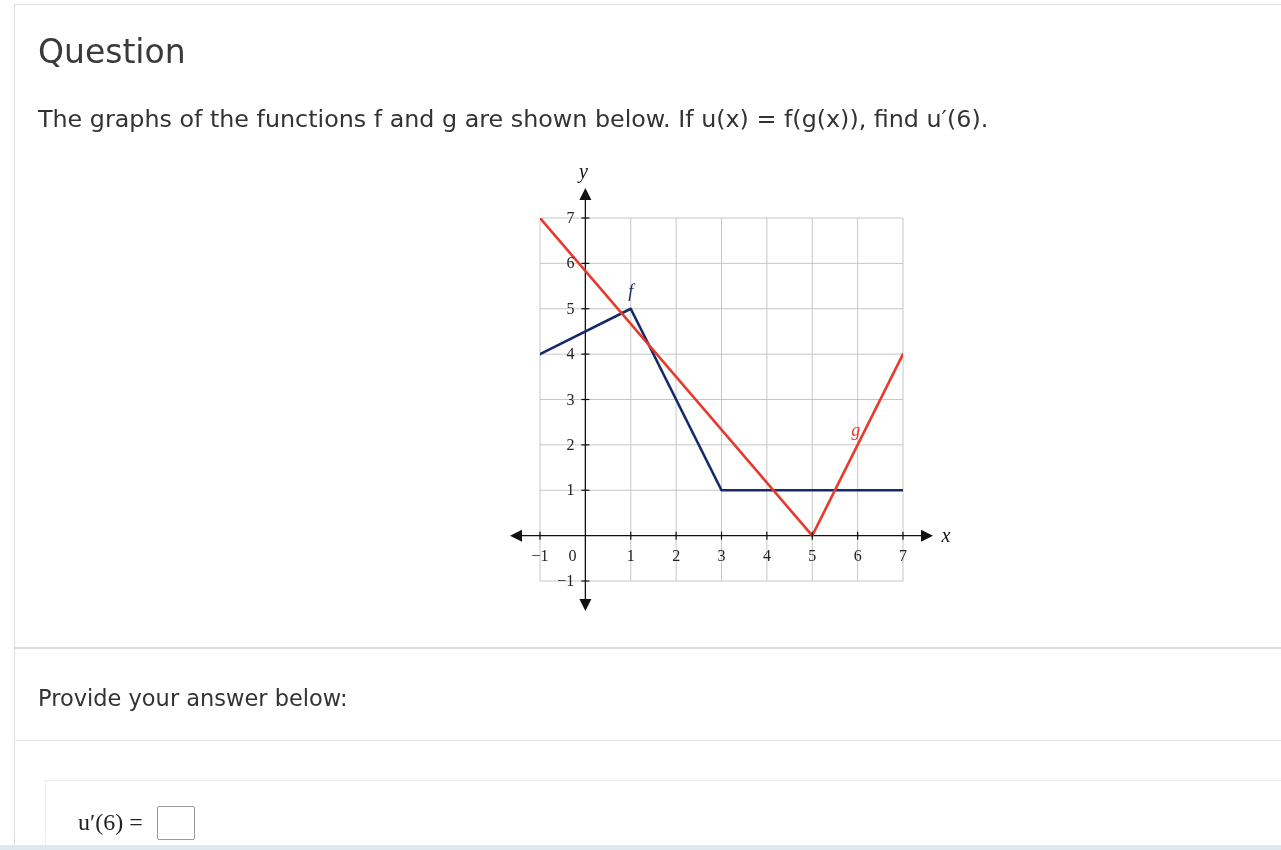 The width and height of the screenshot is (1281, 850). Describe the element at coordinates (193, 698) in the screenshot. I see `text: Provide your answer below:` at that location.